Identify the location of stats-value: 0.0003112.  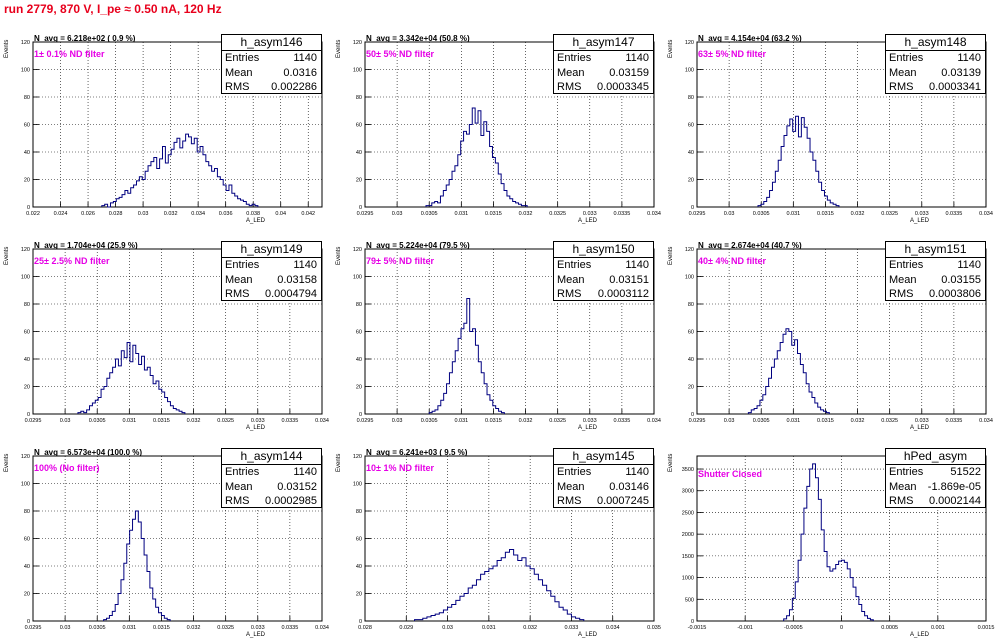
(623, 294).